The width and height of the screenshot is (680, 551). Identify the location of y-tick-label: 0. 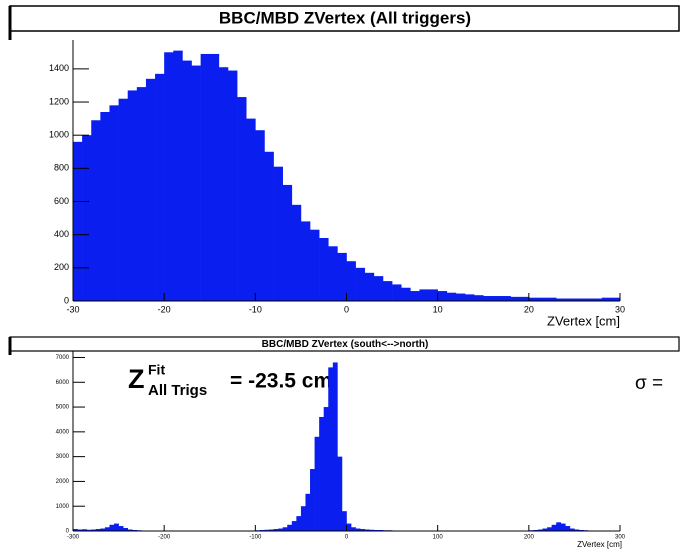
(68, 532).